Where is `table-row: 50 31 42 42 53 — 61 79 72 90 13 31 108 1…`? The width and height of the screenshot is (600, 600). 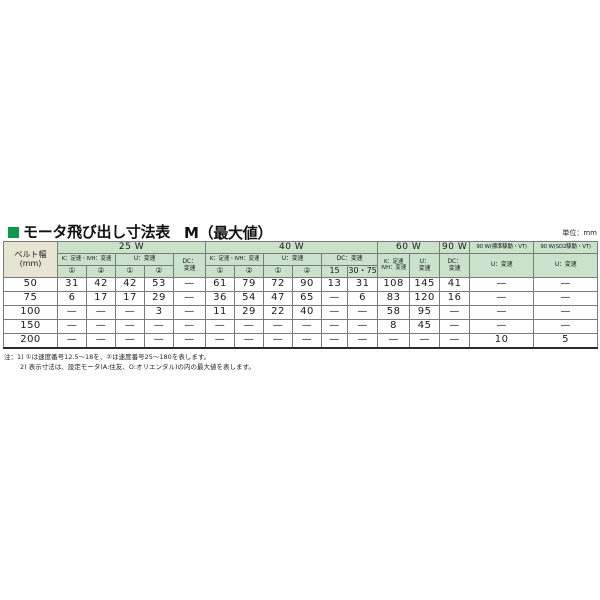
table-row: 50 31 42 42 53 — 61 79 72 90 13 31 108 1… is located at coordinates (301, 284).